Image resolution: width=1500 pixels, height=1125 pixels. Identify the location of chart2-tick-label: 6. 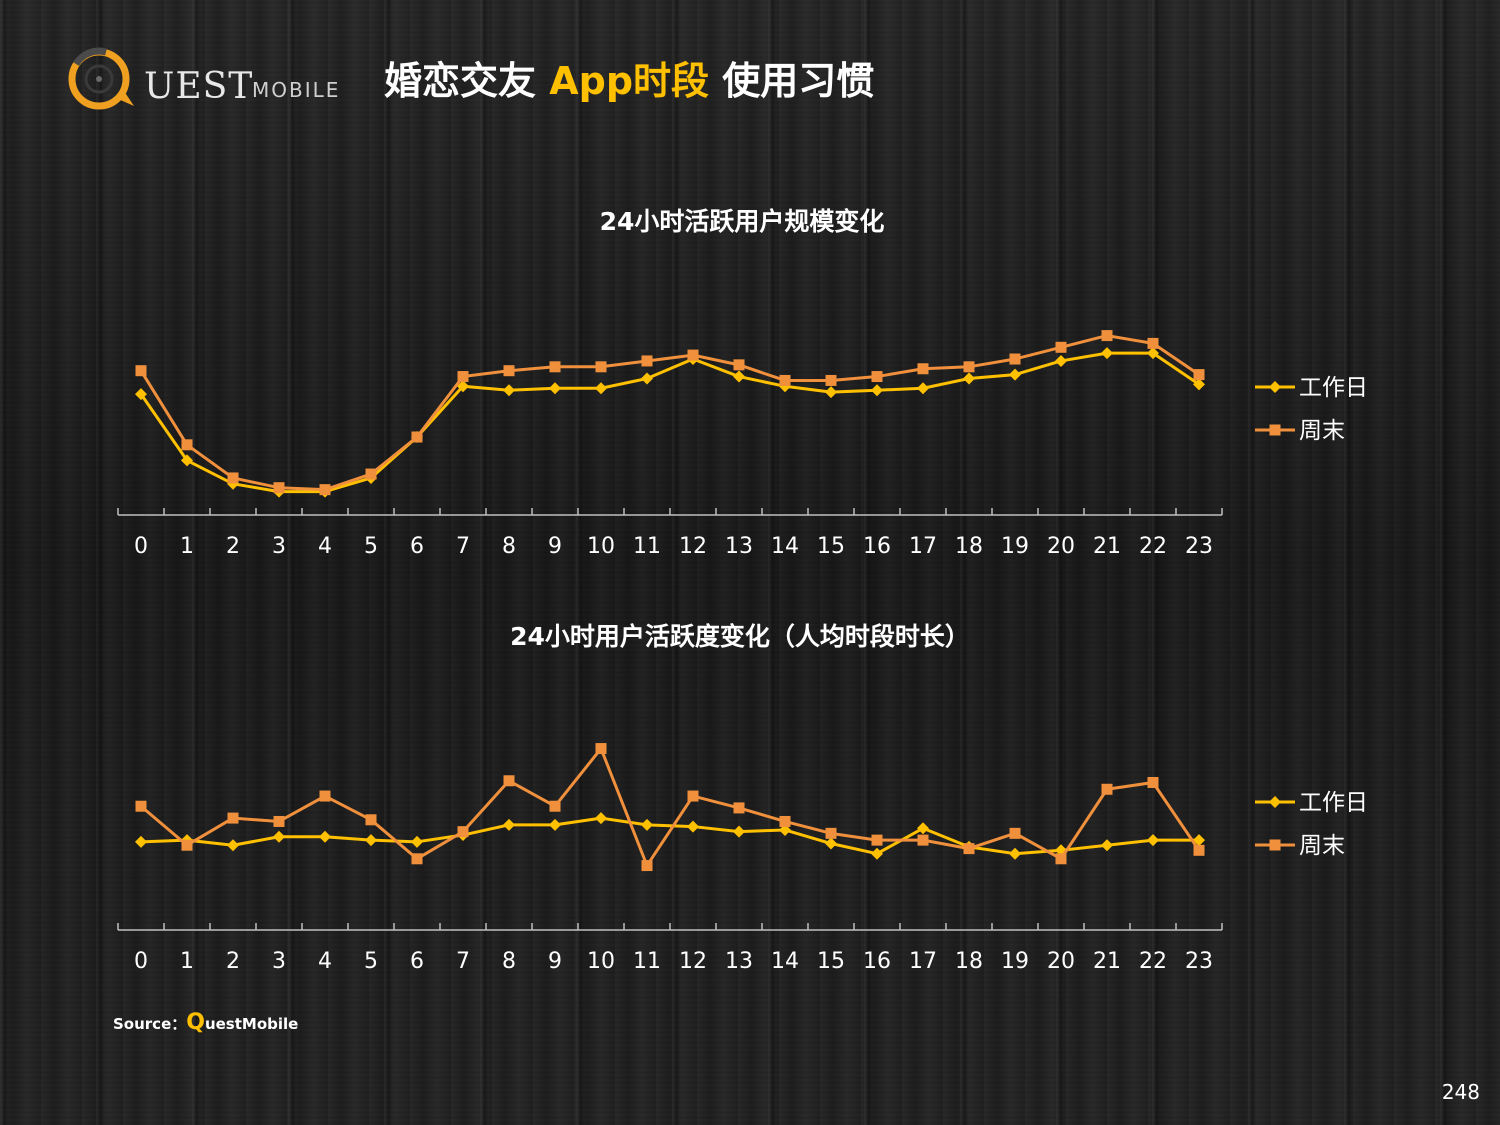
(417, 961).